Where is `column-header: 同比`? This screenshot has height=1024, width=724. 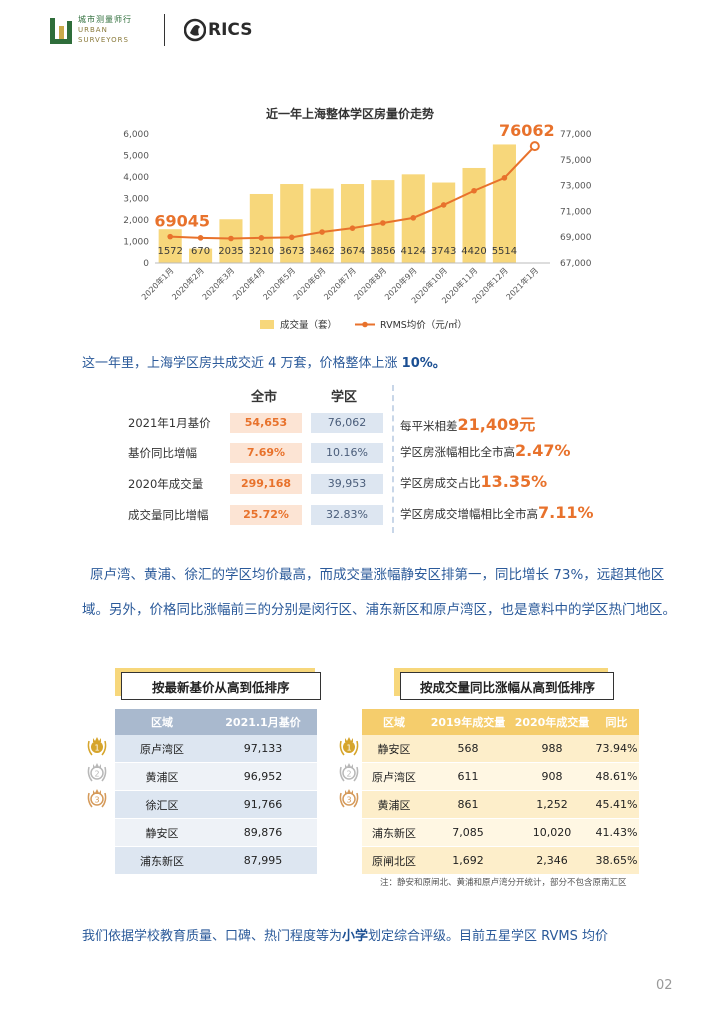
column-header: 同比 is located at coordinates (616, 722).